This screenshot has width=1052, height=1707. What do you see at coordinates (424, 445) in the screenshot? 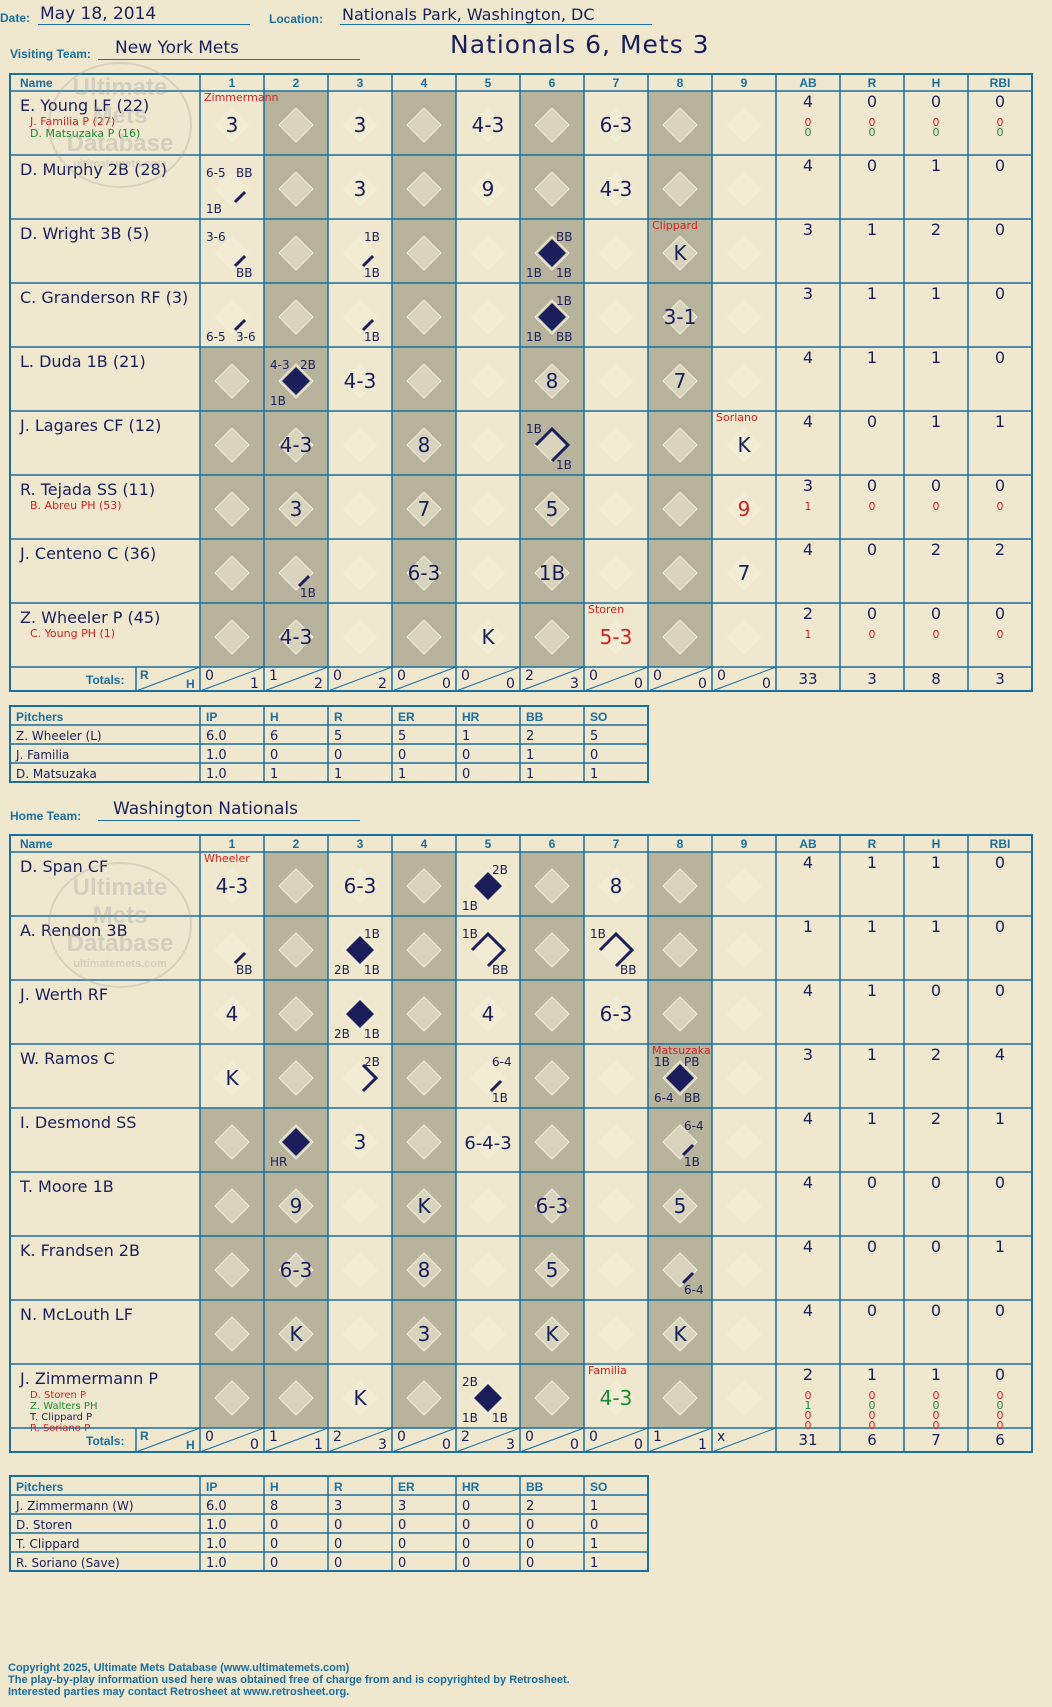
I see `play-result: 8` at bounding box center [424, 445].